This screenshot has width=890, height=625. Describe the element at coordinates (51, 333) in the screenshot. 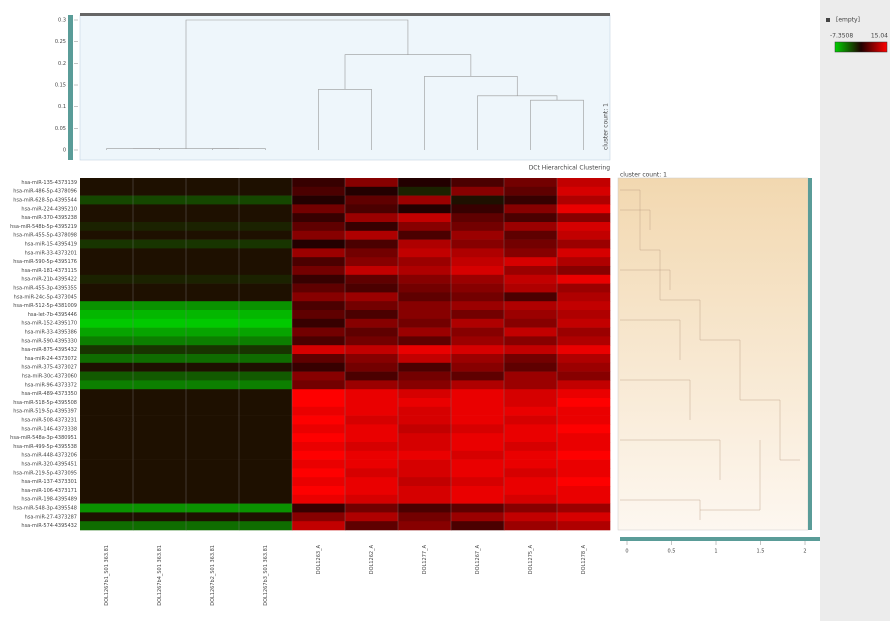

I see `row-label: hsa-miR-33-4395386` at that location.